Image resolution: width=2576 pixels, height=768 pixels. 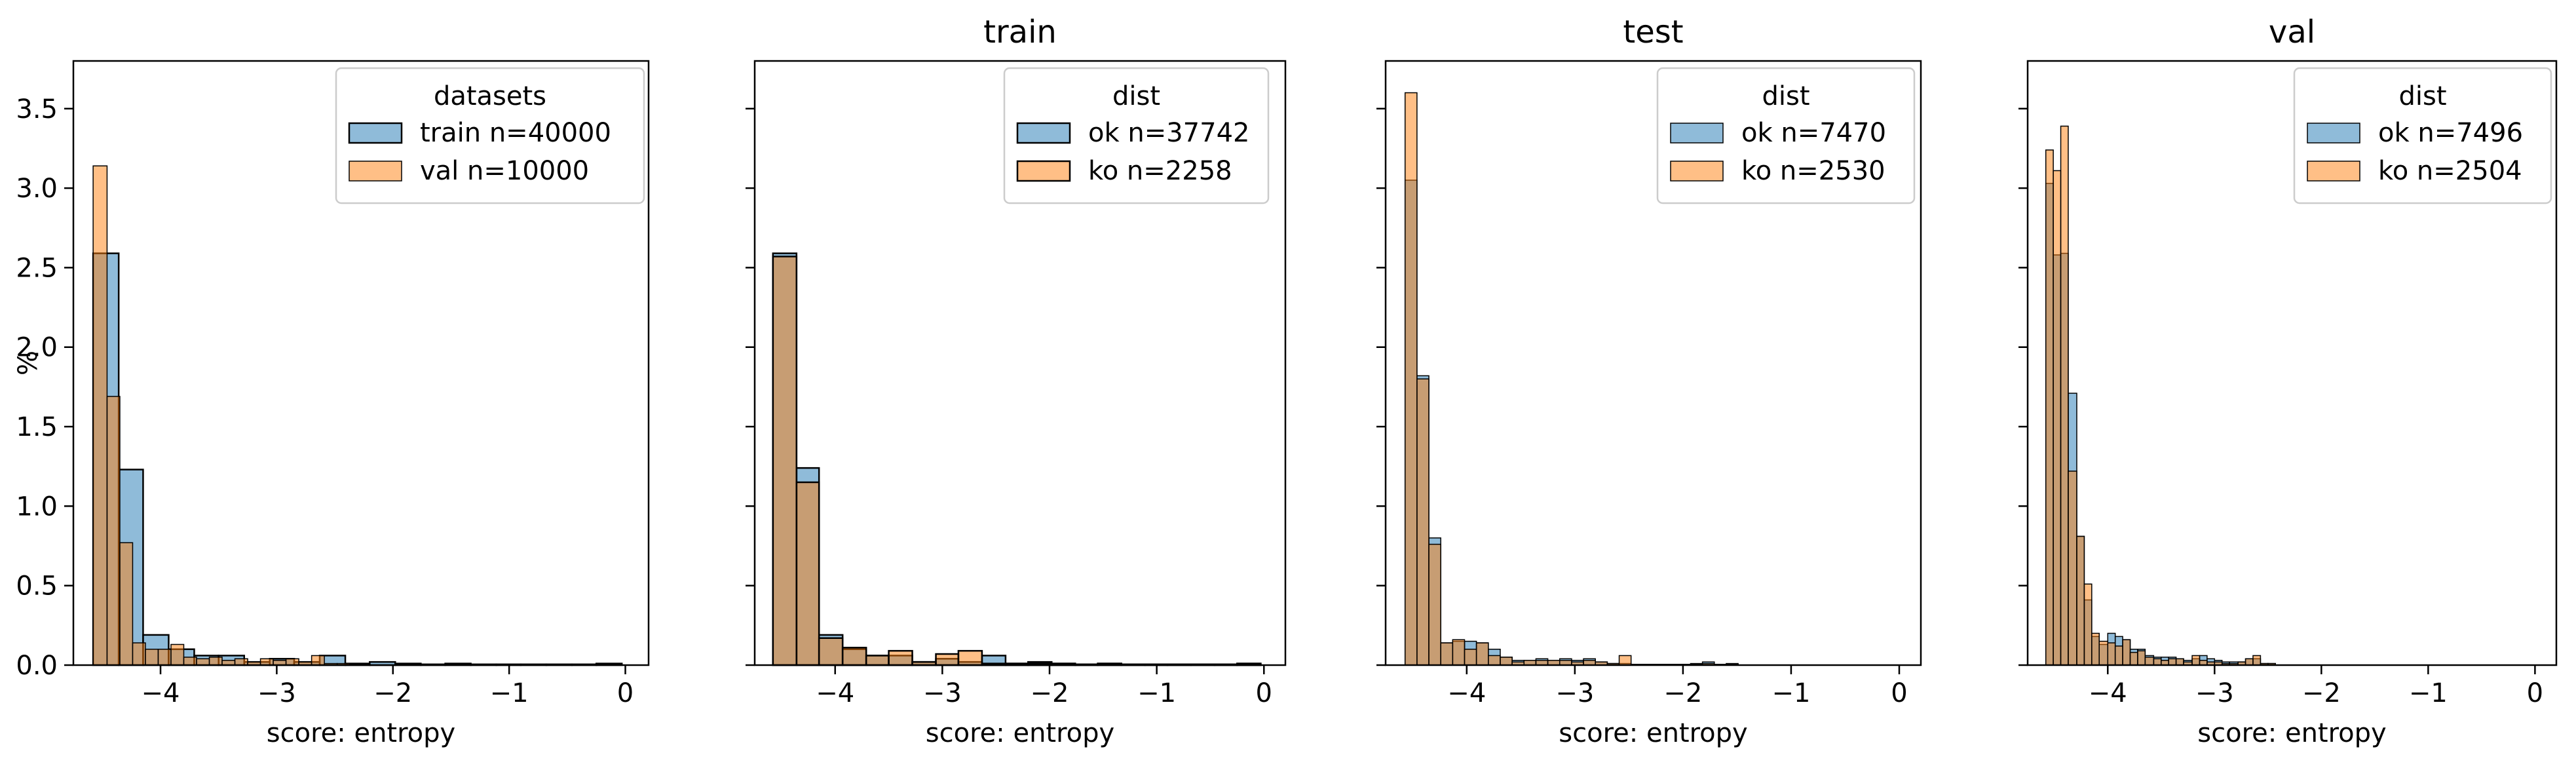 I want to click on legend-entry: ko n=2258, so click(x=1160, y=171).